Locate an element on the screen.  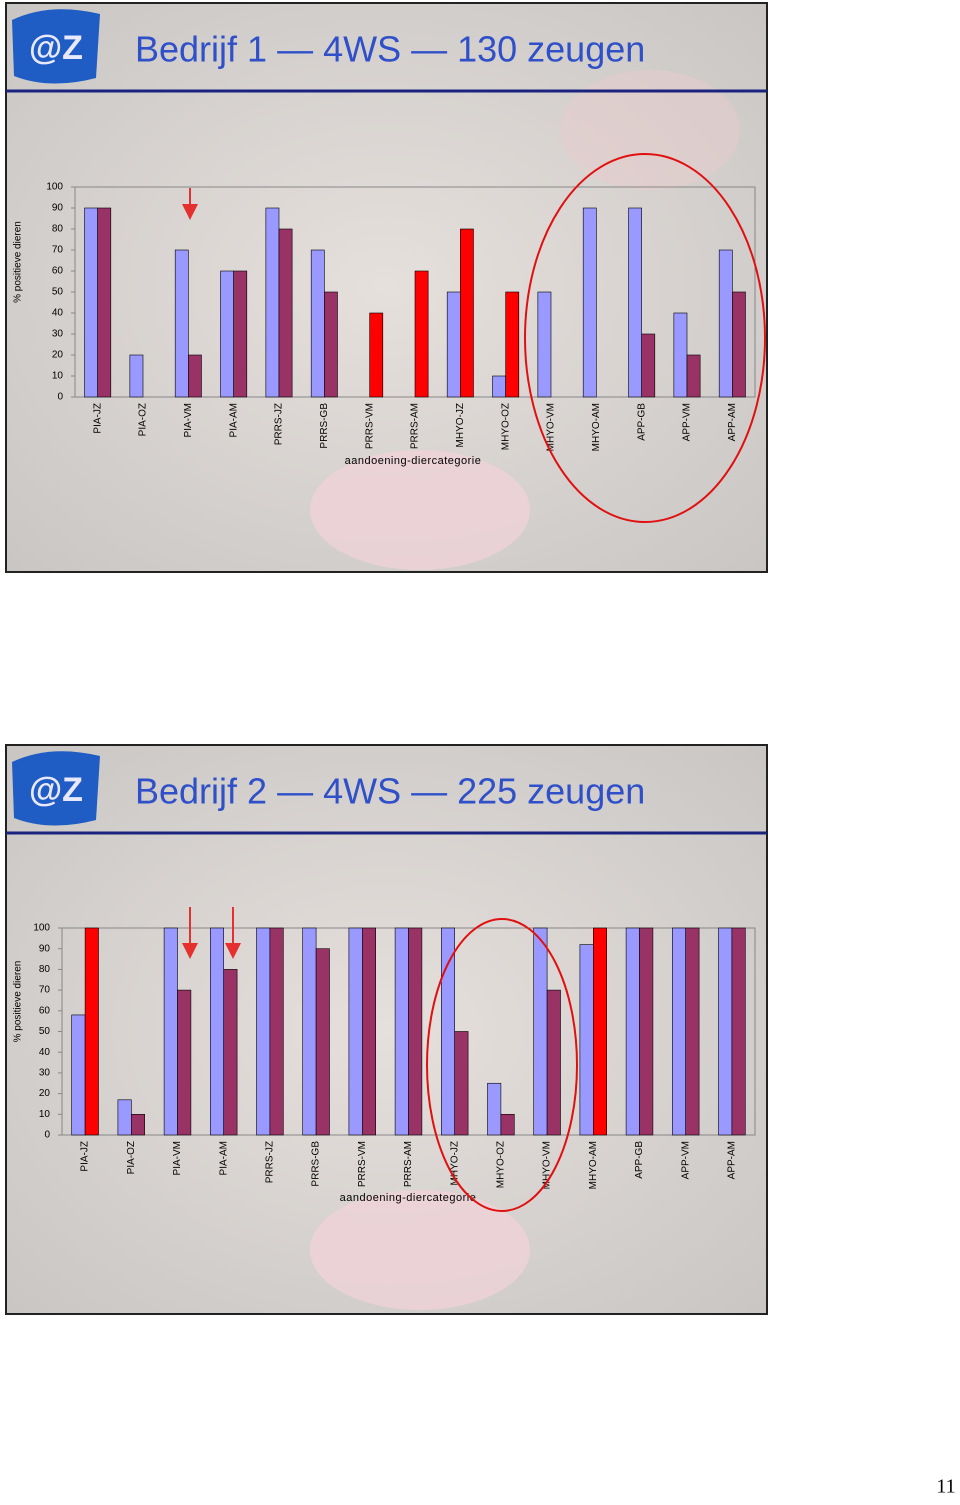
slide-title: Bedrijf 2 — 4WS — 225 zeugen is located at coordinates (390, 791).